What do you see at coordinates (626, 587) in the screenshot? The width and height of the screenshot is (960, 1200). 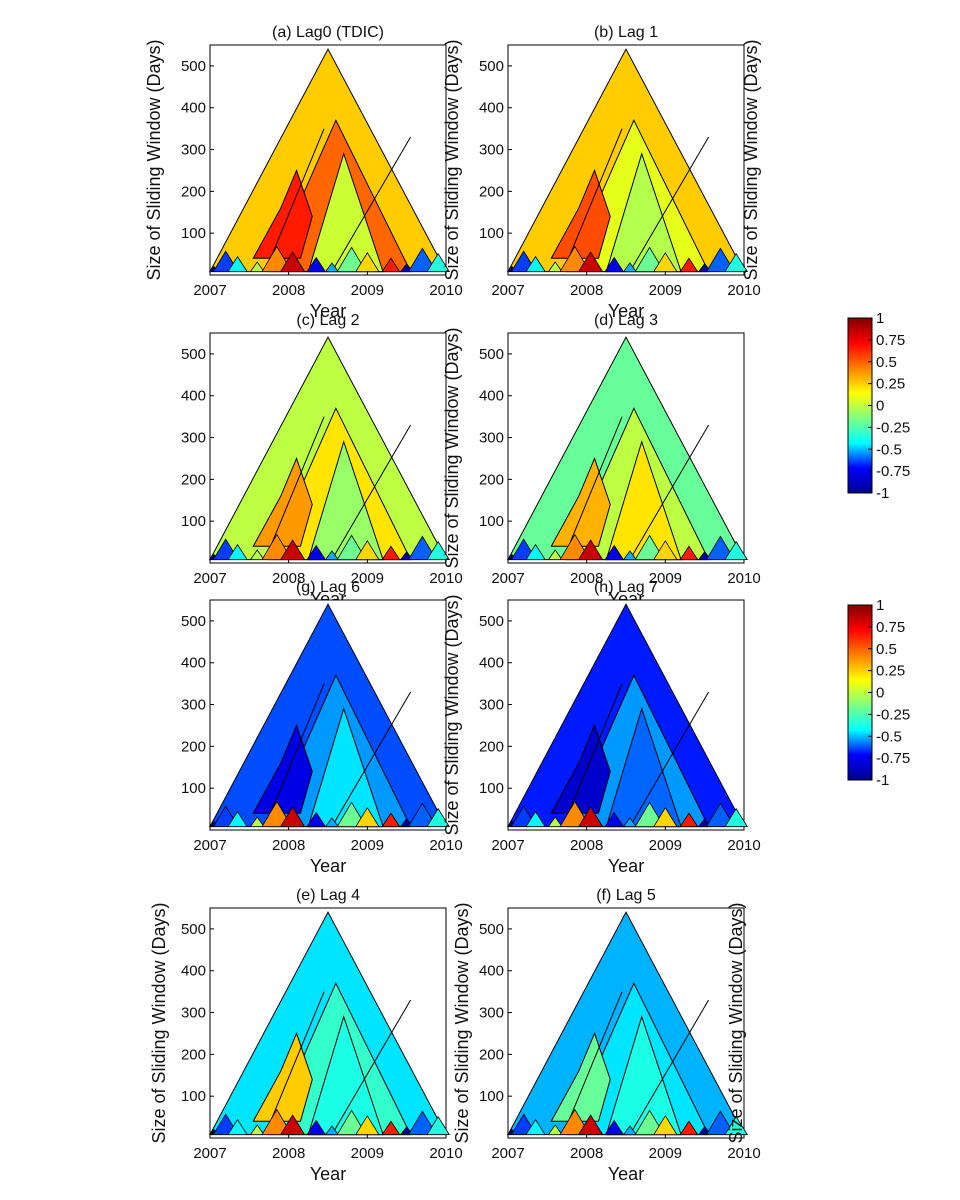 I see `panel-title: (h) Lag 7` at bounding box center [626, 587].